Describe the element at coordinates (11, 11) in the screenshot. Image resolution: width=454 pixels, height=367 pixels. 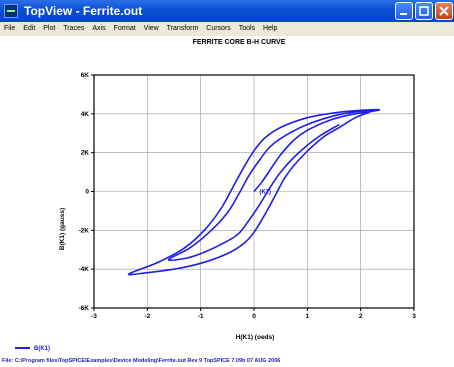
I see `app-icon` at that location.